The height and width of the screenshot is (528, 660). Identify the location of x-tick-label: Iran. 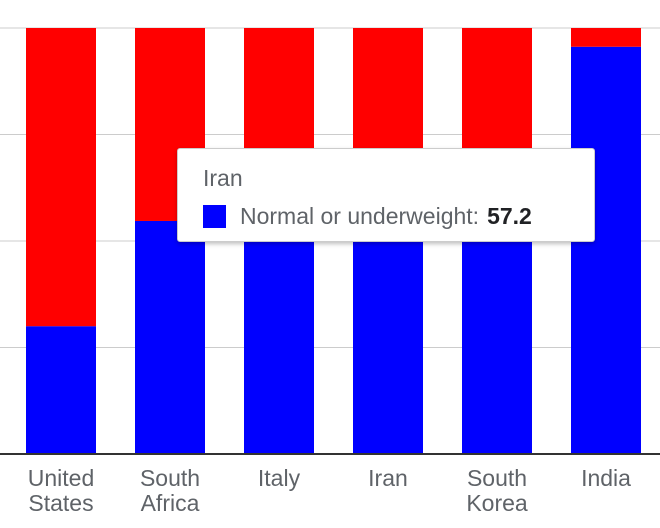
(388, 478).